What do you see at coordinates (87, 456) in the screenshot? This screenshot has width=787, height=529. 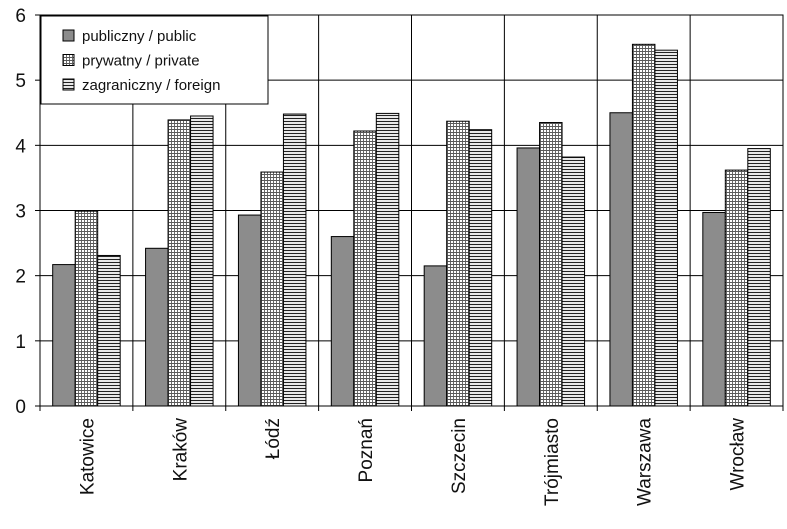 I see `category-label: Katowice` at bounding box center [87, 456].